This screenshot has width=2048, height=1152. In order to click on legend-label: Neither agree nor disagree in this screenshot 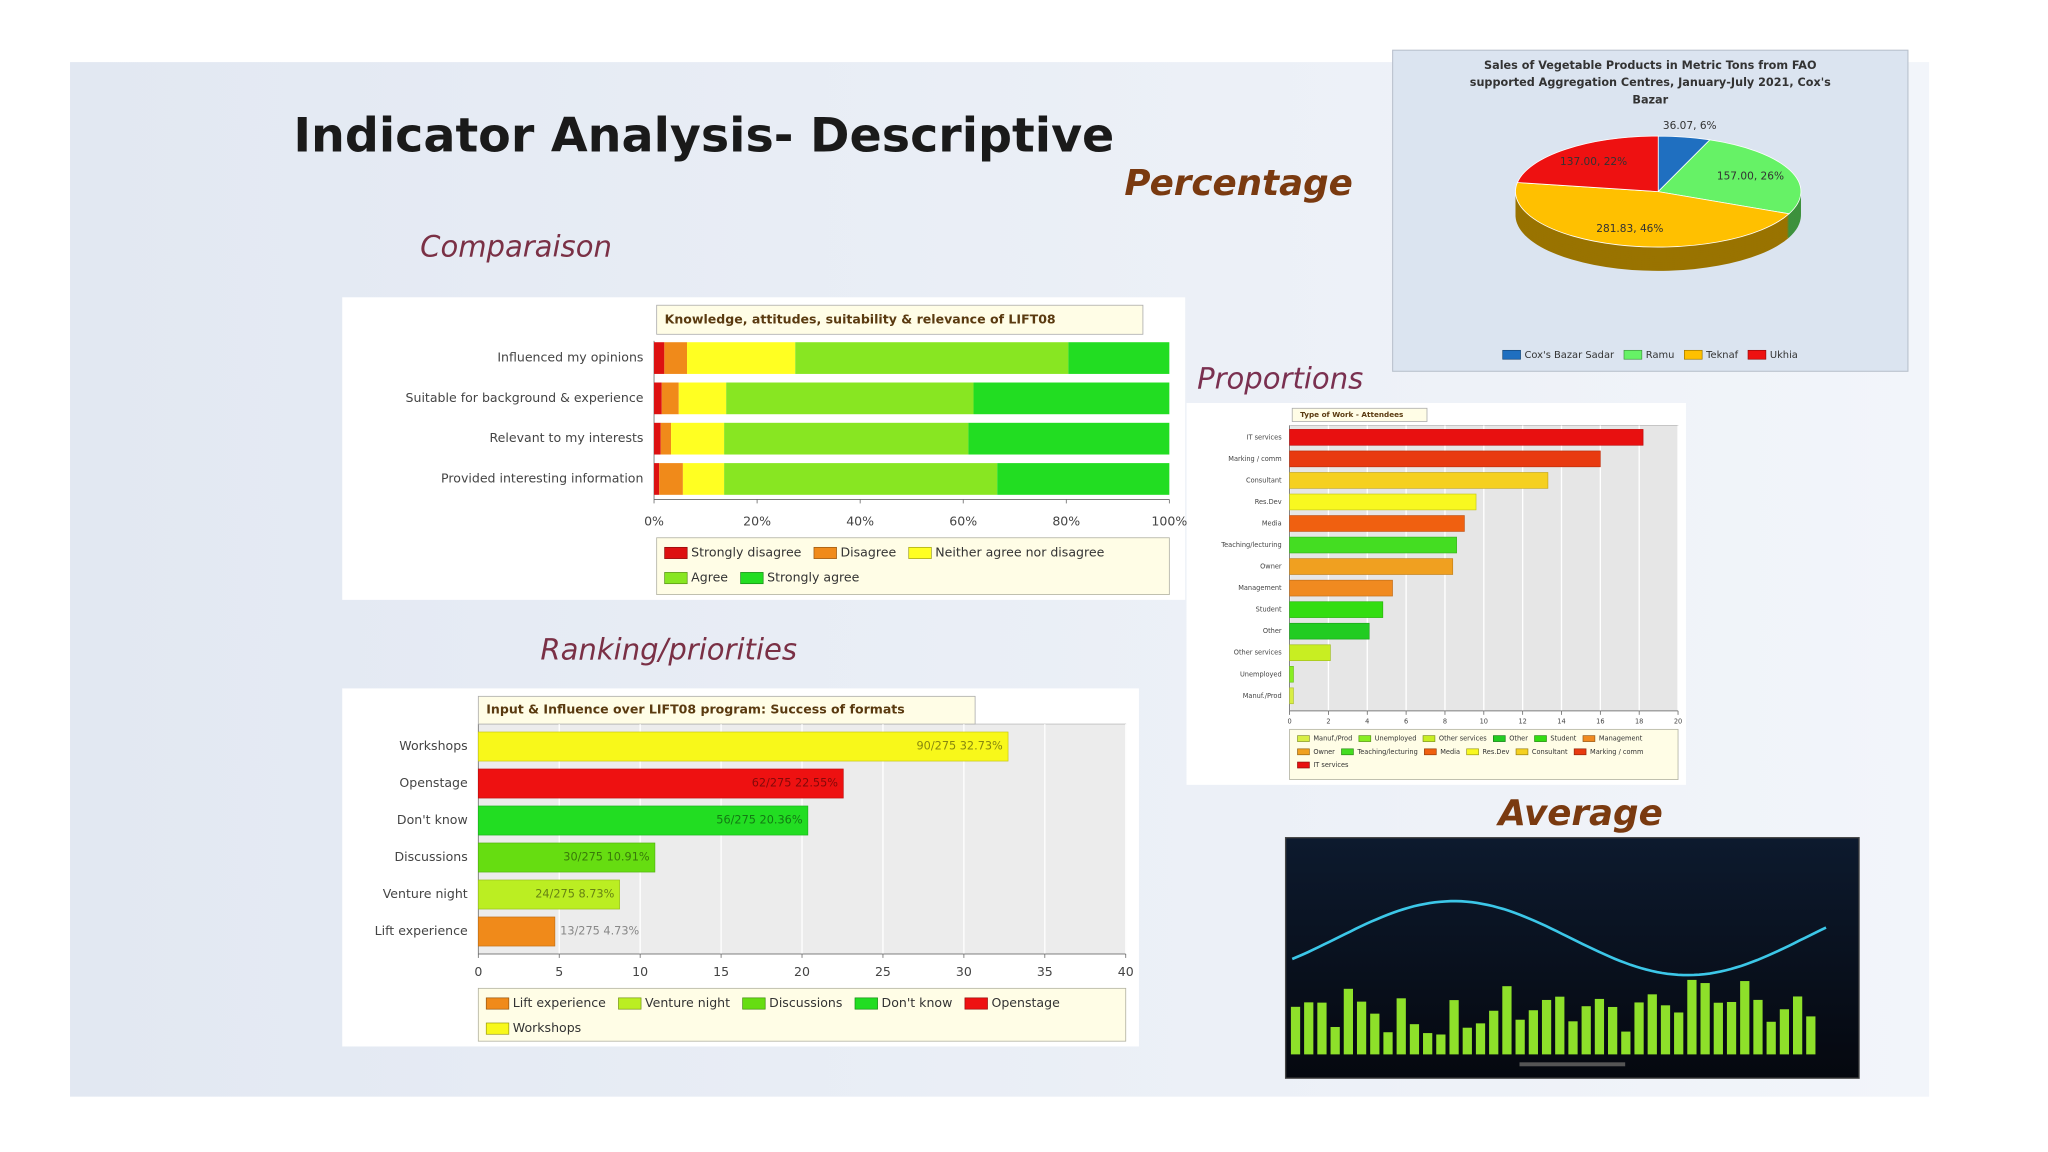, I will do `click(1019, 551)`.